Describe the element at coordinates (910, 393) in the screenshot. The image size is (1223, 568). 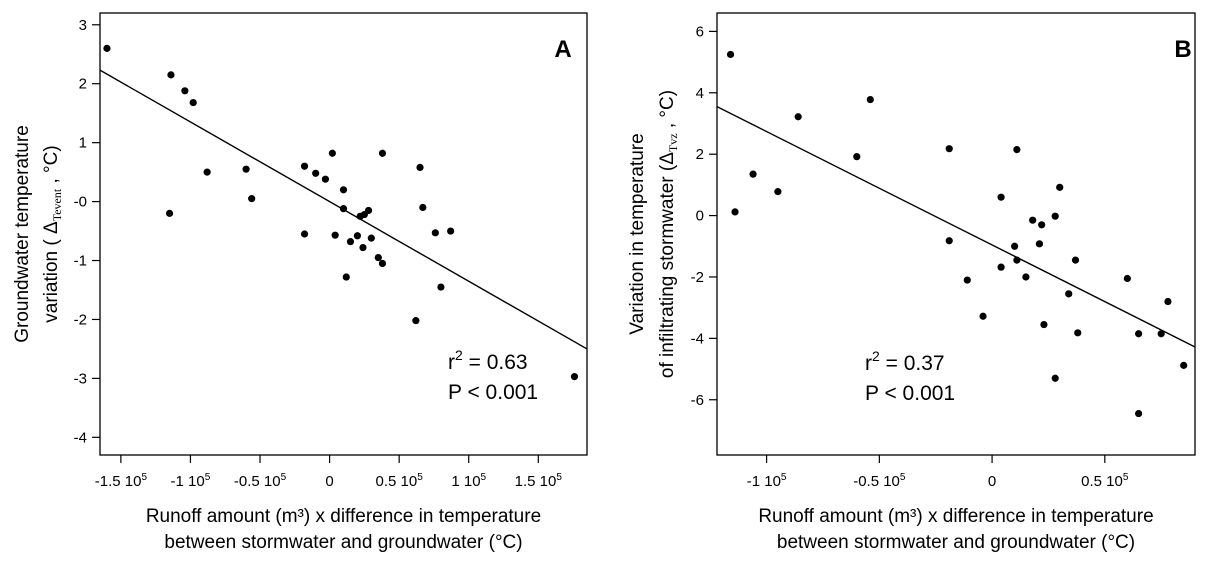
I see `p-value-annotation: P < 0.001` at that location.